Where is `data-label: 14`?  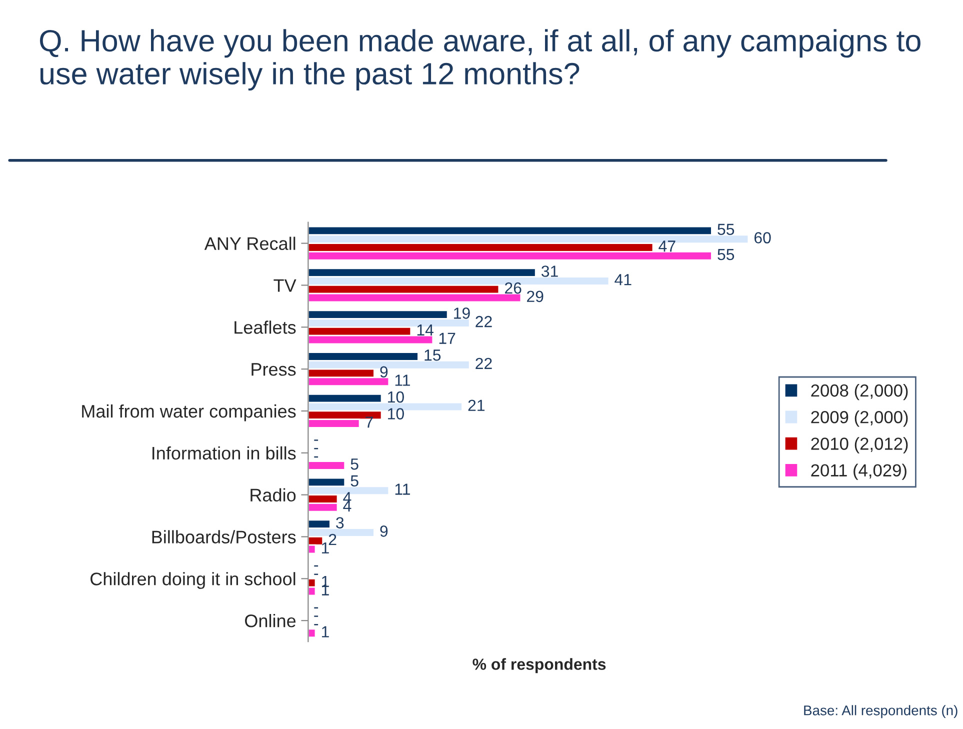 data-label: 14 is located at coordinates (425, 330).